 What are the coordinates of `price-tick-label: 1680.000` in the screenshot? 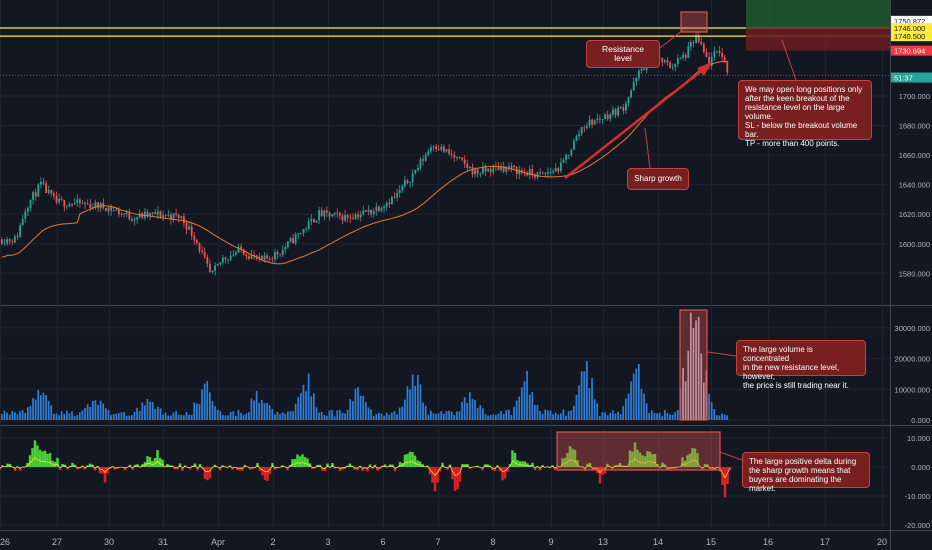 It's located at (914, 126).